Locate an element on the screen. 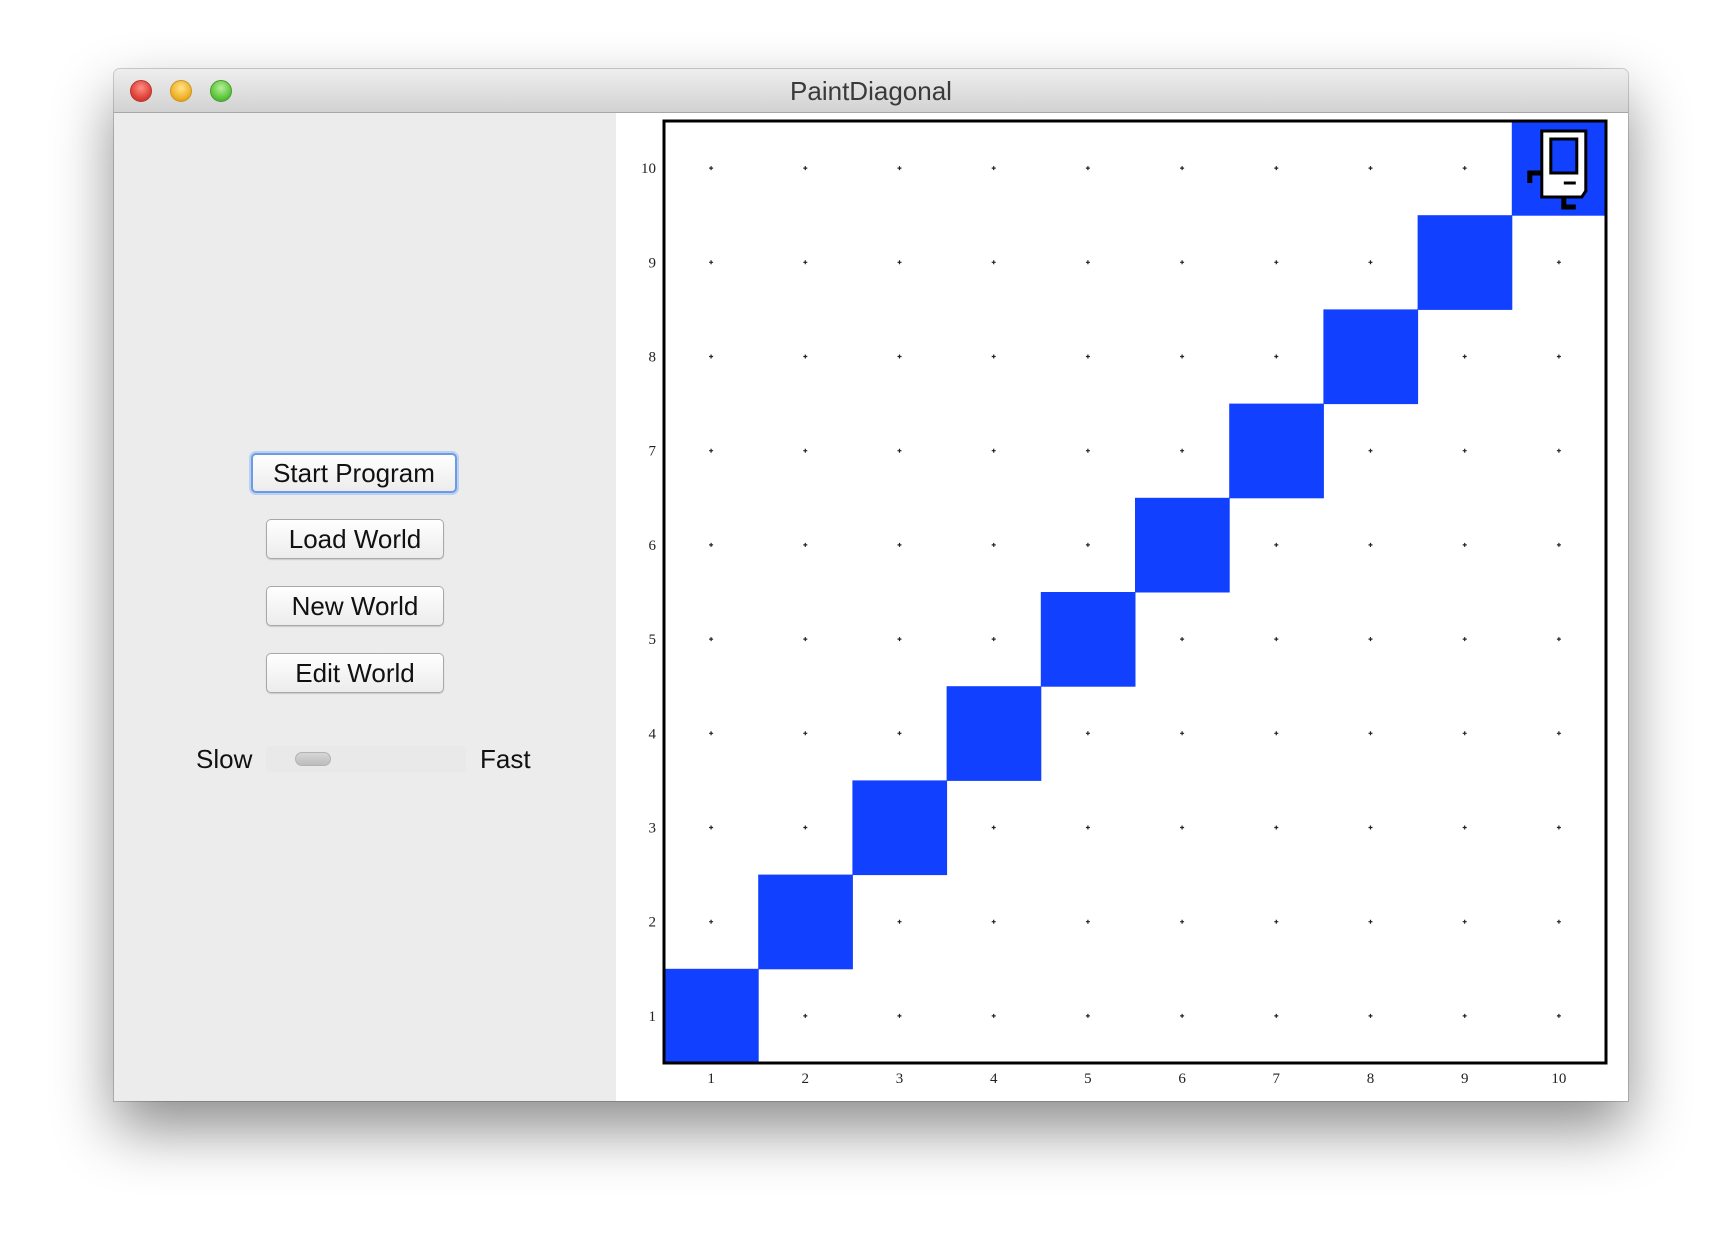 The width and height of the screenshot is (1736, 1256). y-axis-label: 8 is located at coordinates (653, 358).